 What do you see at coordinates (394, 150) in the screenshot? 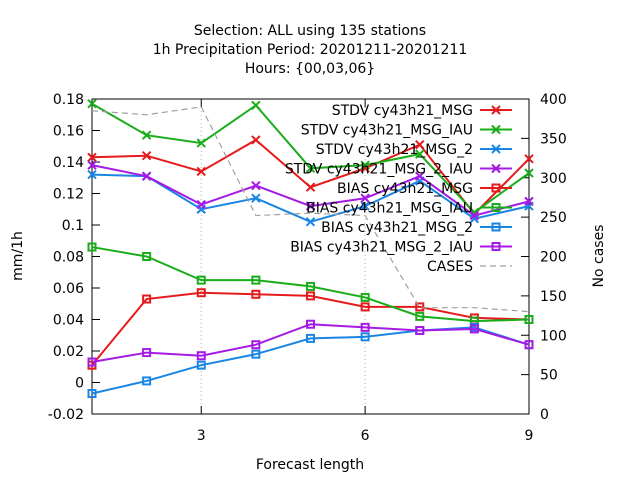
I see `legend-label: STDV cy43h21_MSG_2` at bounding box center [394, 150].